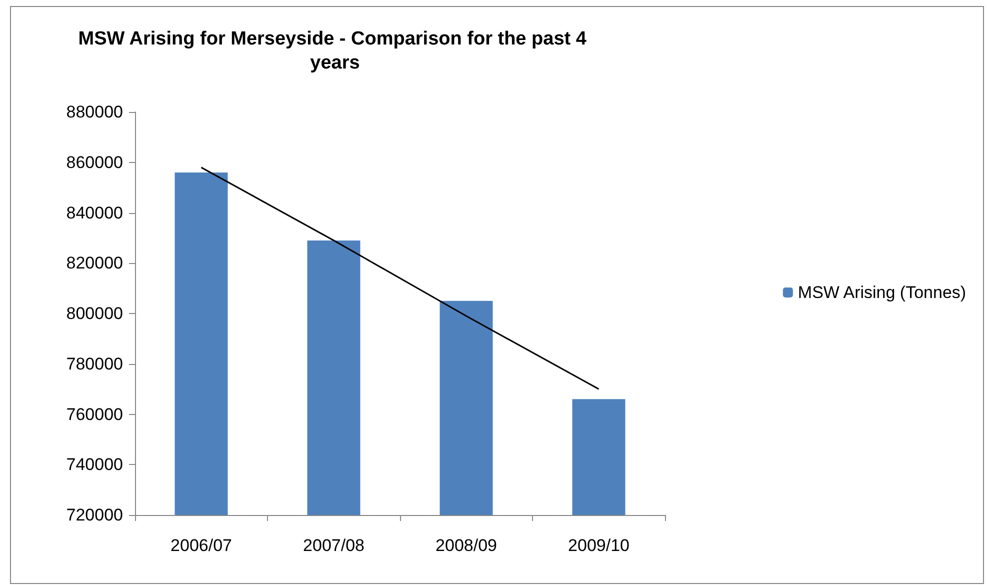  Describe the element at coordinates (94, 263) in the screenshot. I see `y-tick-label: 820000` at that location.